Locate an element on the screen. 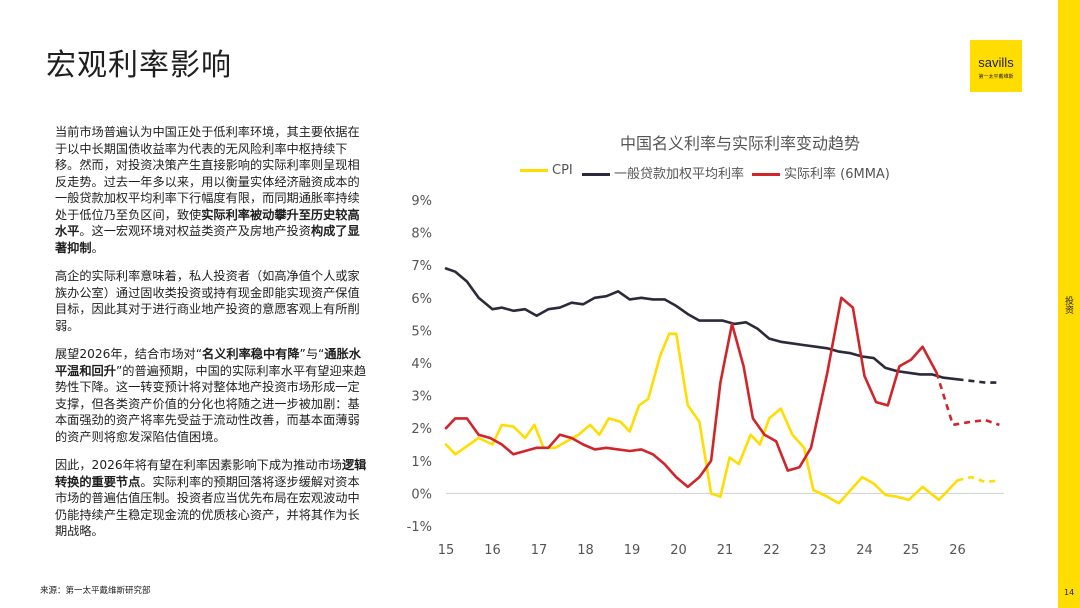  legend-swatch-cpi is located at coordinates (534, 170).